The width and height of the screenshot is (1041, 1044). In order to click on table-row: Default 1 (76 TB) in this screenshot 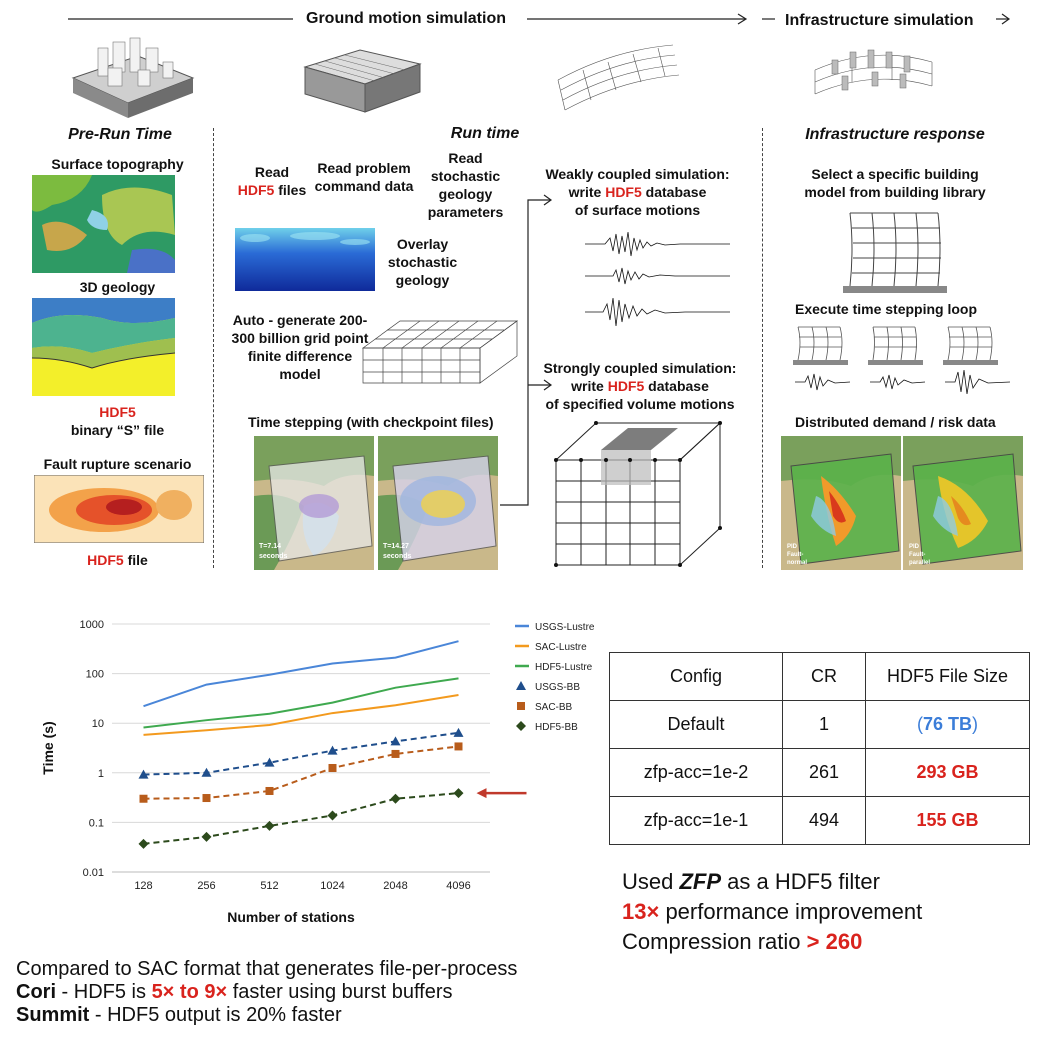, I will do `click(819, 724)`.